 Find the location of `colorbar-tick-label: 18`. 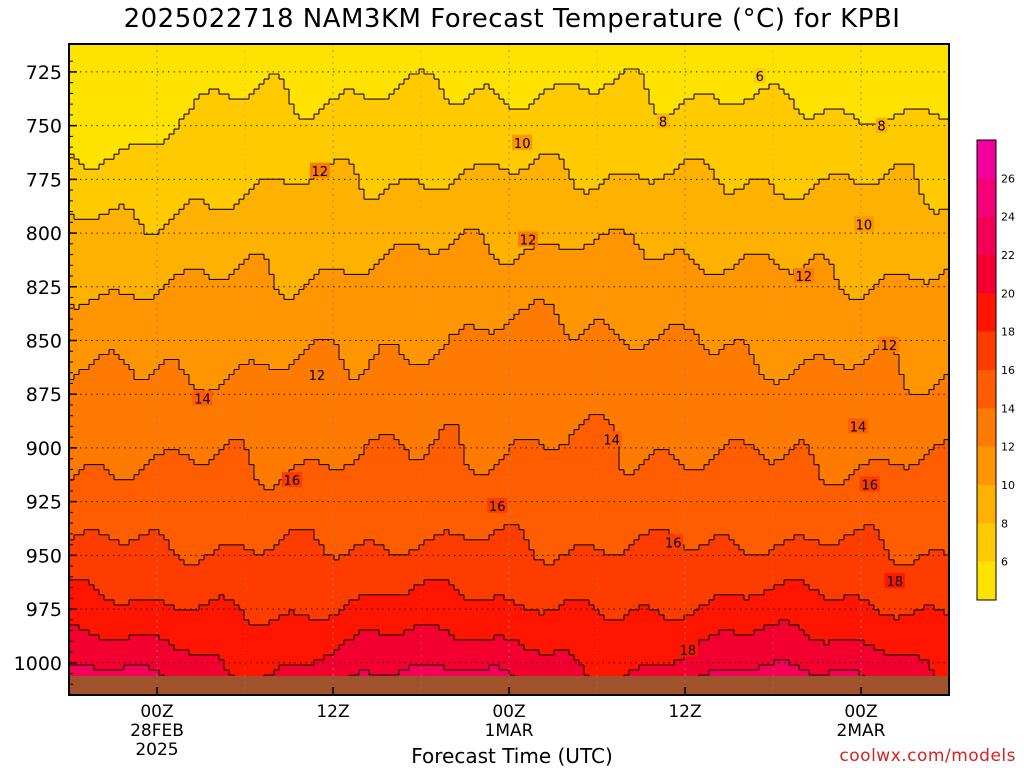

colorbar-tick-label: 18 is located at coordinates (1008, 332).